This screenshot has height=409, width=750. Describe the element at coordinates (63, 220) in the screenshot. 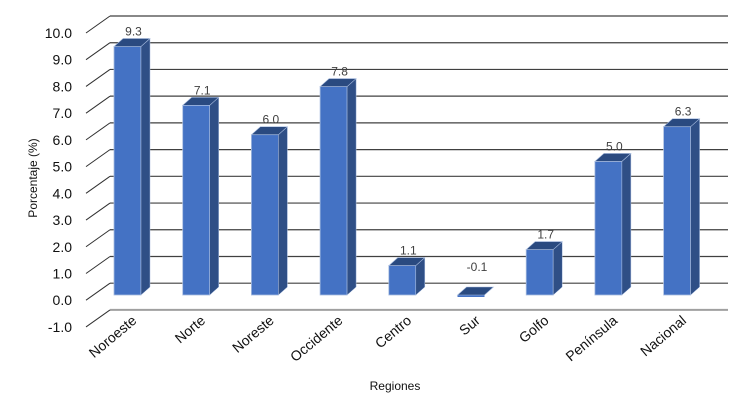

I see `y-tick-label: 3.0` at that location.